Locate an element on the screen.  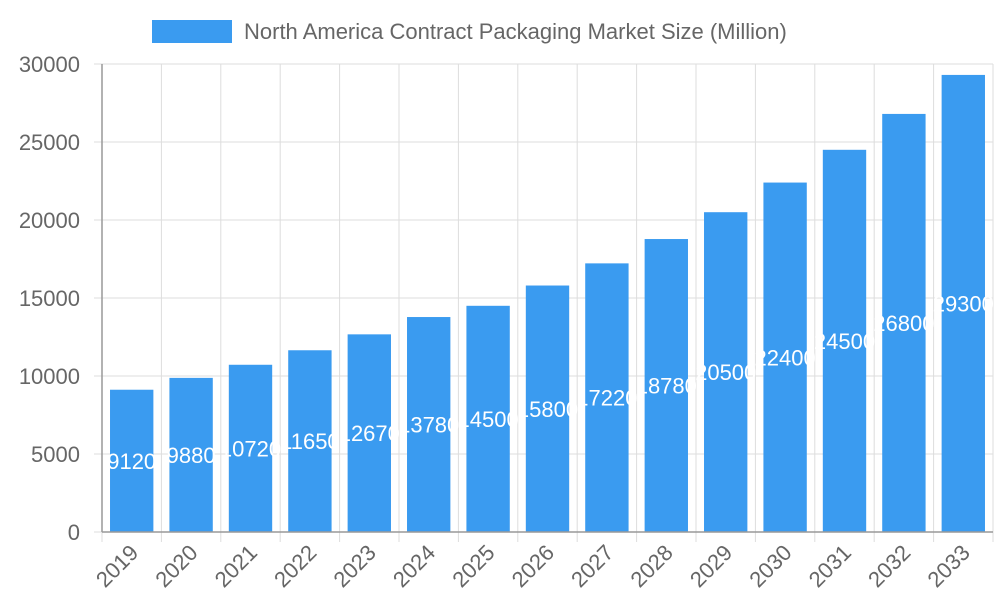
bar-2021 is located at coordinates (250, 448).